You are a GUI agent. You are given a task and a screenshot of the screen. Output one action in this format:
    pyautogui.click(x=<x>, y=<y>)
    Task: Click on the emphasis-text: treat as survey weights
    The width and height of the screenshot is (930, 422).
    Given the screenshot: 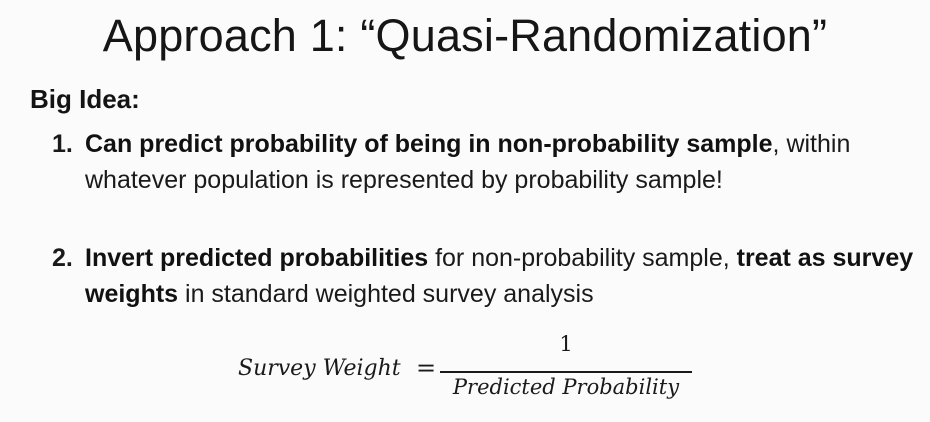 What is the action you would take?
    pyautogui.click(x=499, y=276)
    